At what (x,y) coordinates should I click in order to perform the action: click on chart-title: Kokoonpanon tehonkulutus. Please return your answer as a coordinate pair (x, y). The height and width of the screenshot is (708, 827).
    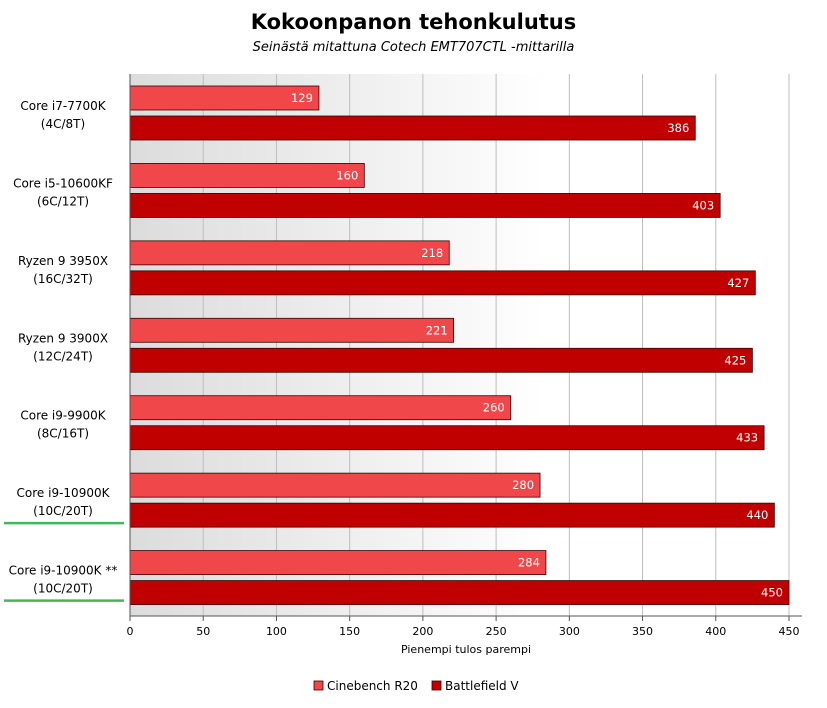
    Looking at the image, I should click on (413, 22).